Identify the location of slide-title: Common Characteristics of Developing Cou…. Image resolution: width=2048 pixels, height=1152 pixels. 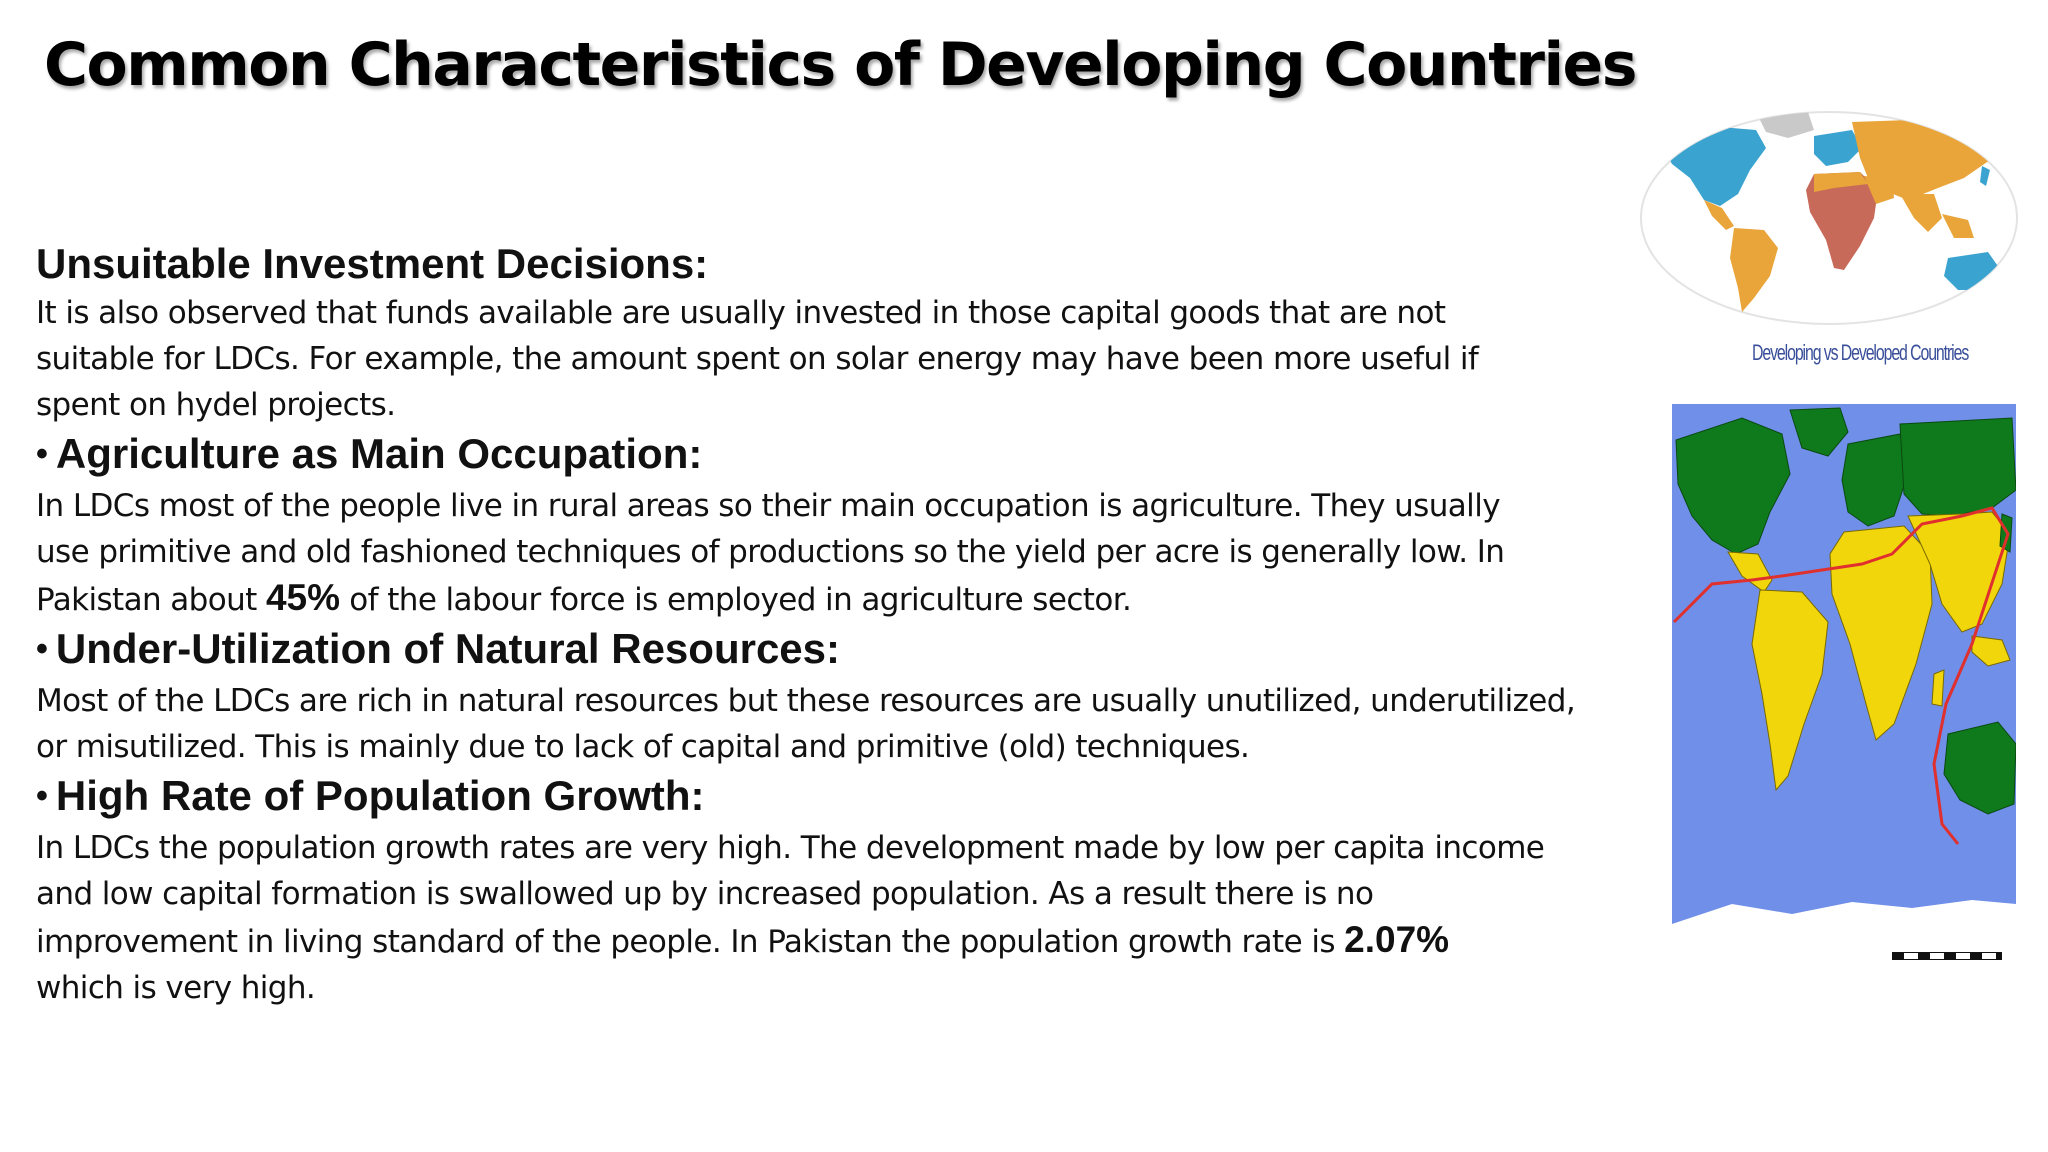
(840, 65).